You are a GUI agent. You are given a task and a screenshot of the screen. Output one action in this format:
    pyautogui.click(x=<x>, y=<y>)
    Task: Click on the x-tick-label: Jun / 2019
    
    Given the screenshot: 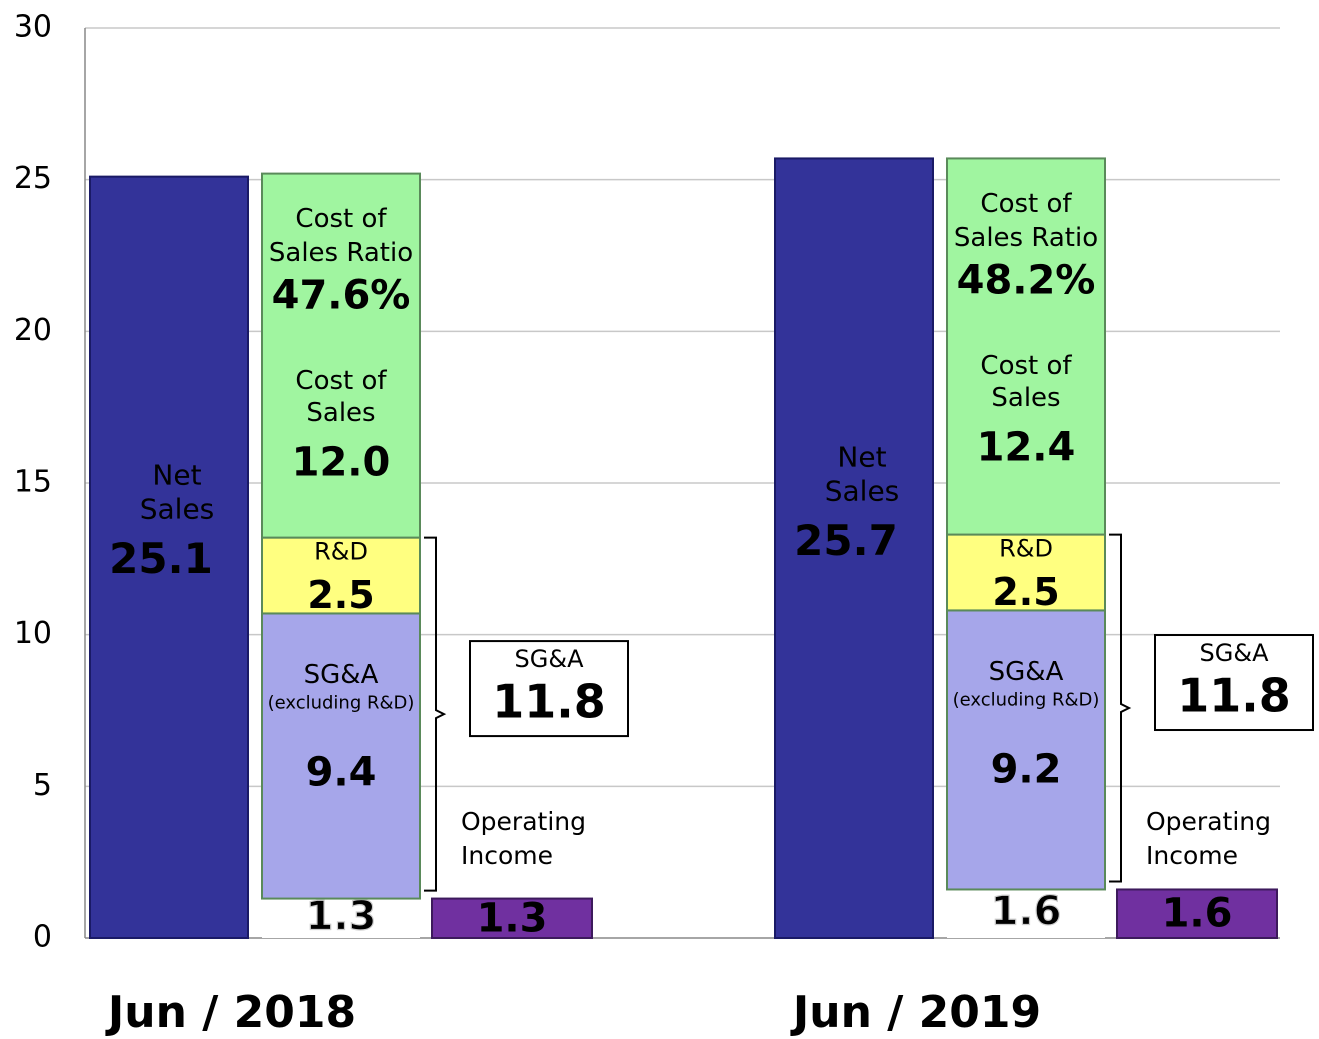 What is the action you would take?
    pyautogui.click(x=915, y=1012)
    